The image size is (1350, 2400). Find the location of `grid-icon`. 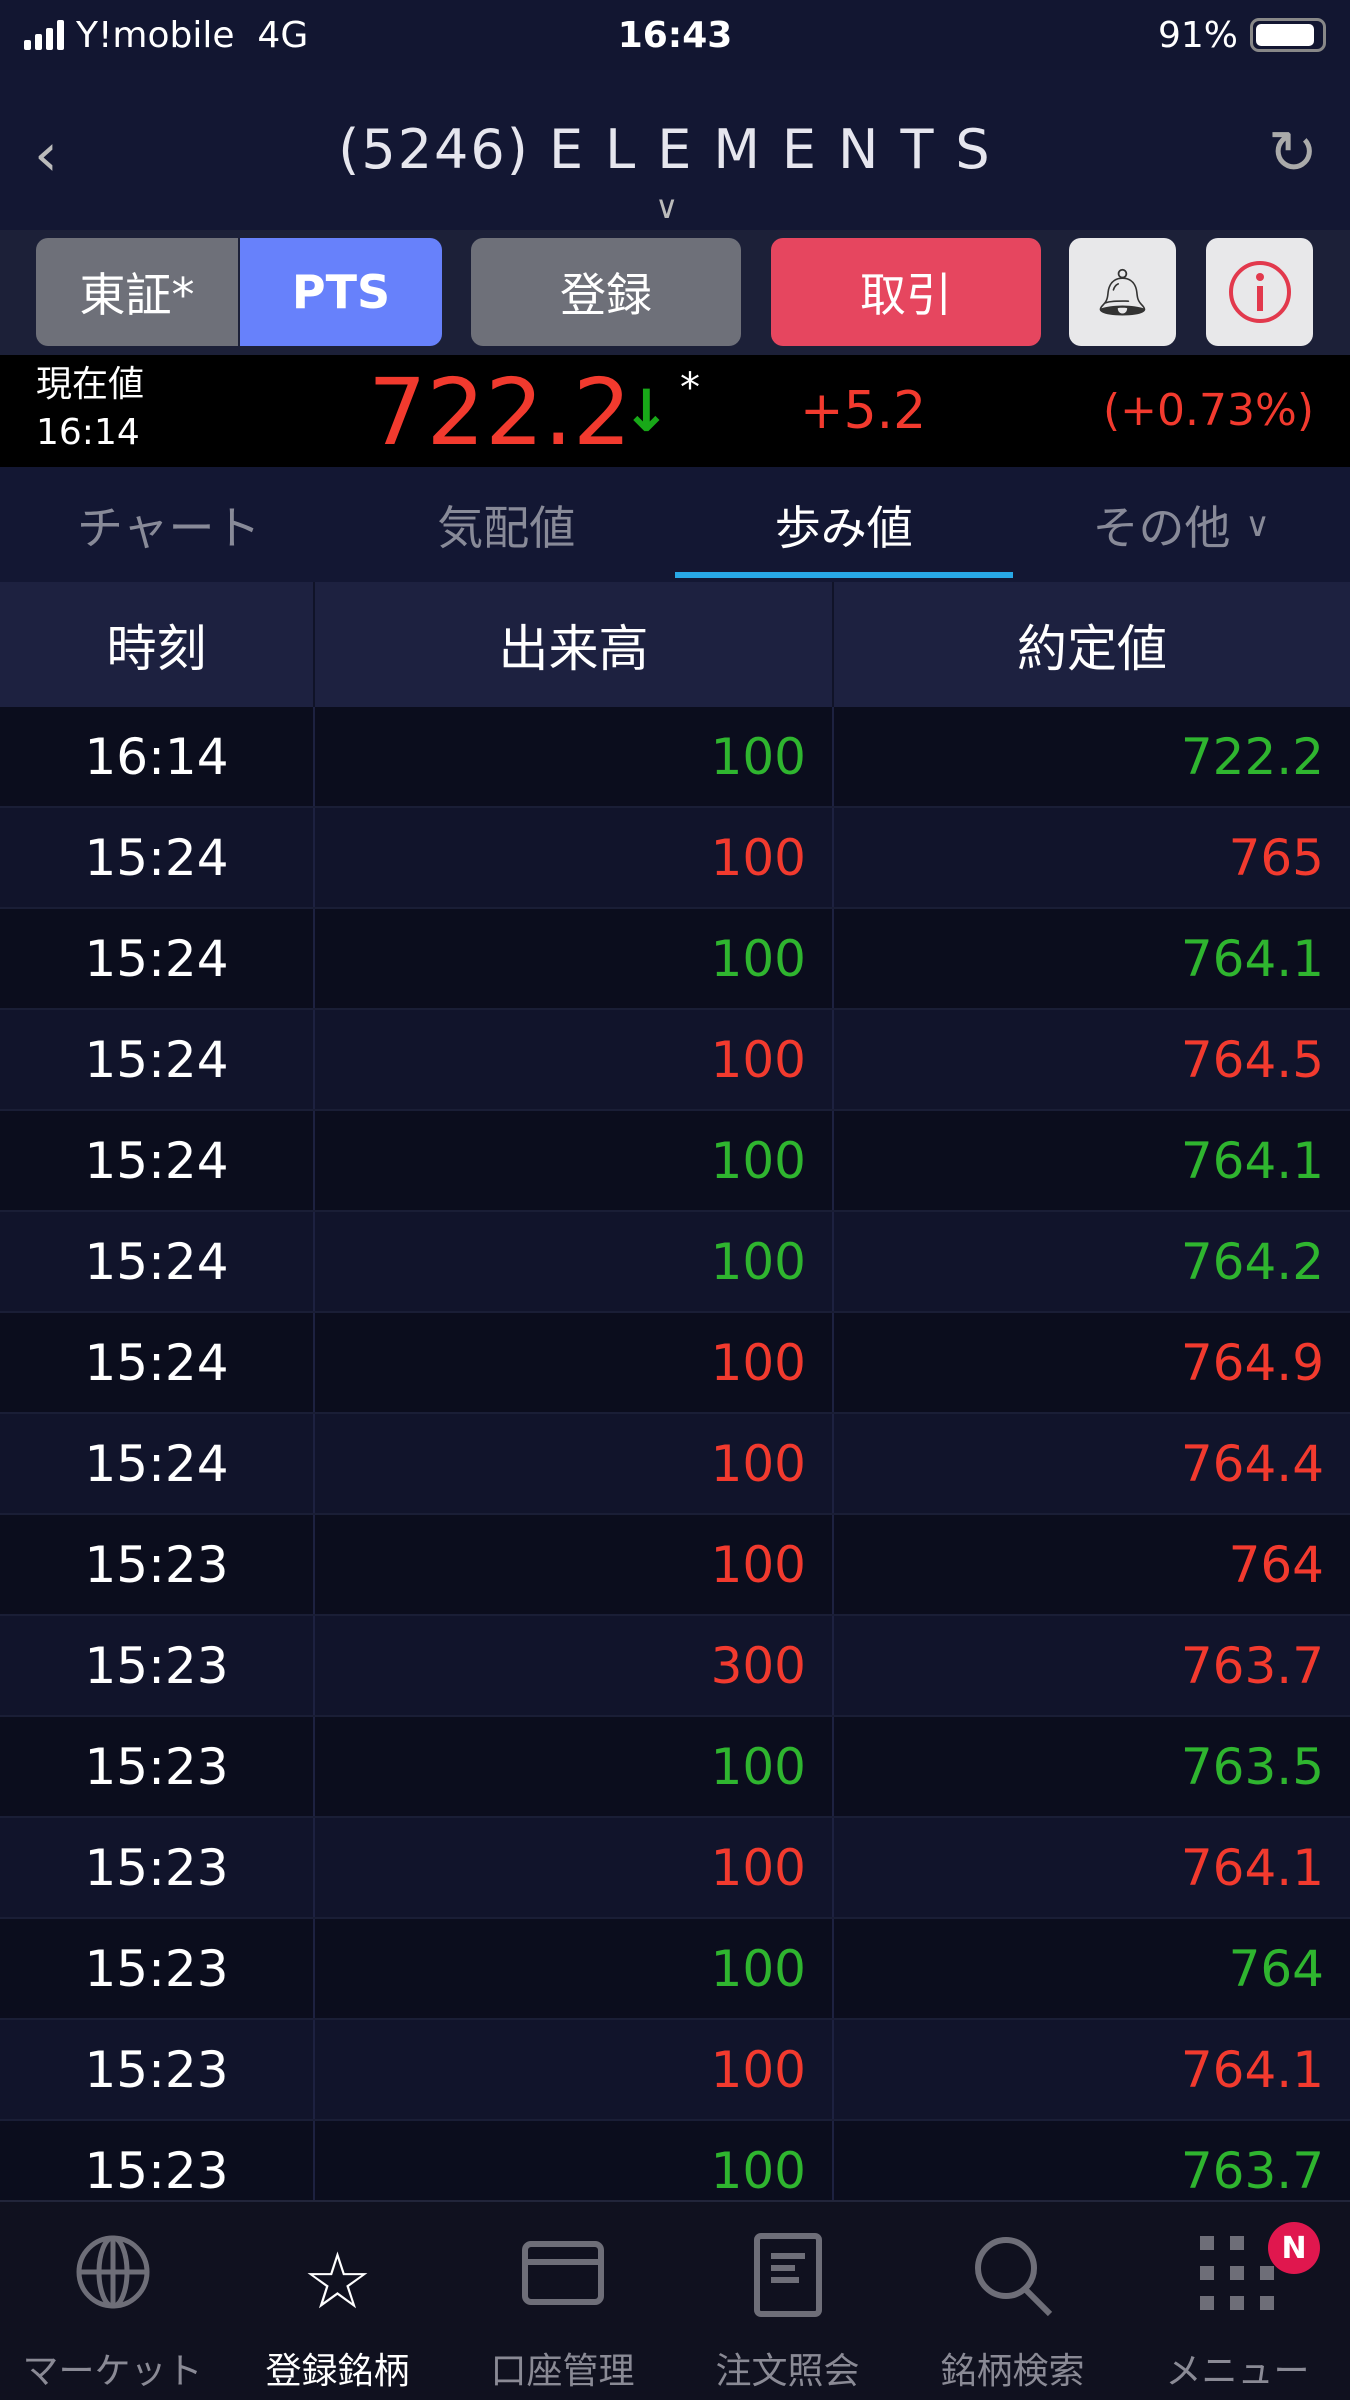

grid-icon is located at coordinates (1238, 2282).